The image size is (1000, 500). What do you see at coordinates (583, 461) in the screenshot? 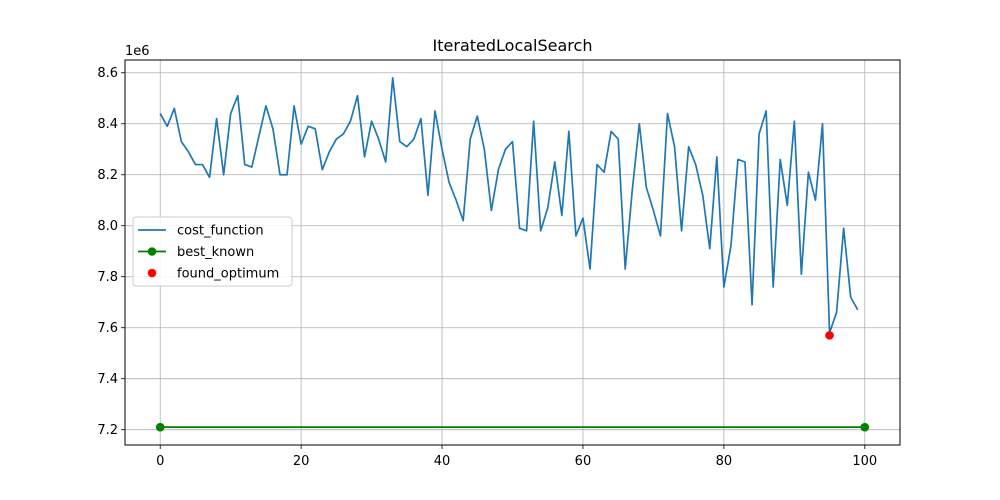
I see `x-tick-label: 60` at bounding box center [583, 461].